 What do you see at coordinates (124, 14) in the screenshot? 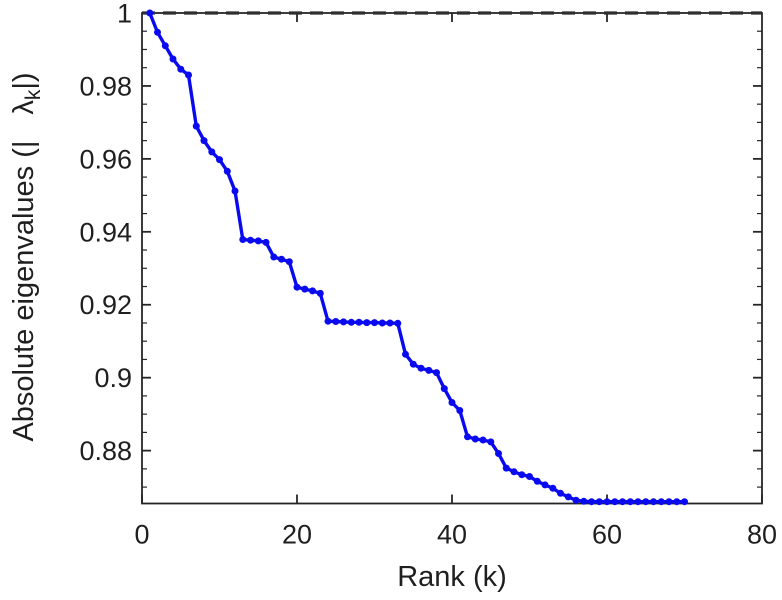
I see `y-tick-label: 1` at bounding box center [124, 14].